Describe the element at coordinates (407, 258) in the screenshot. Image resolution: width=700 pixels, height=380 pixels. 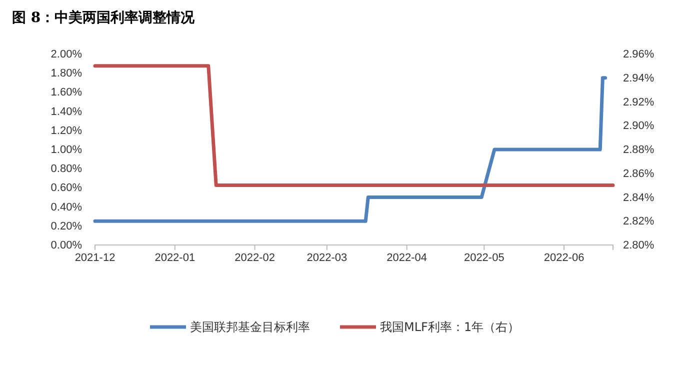
I see `x-tick-label: 2022-04` at that location.